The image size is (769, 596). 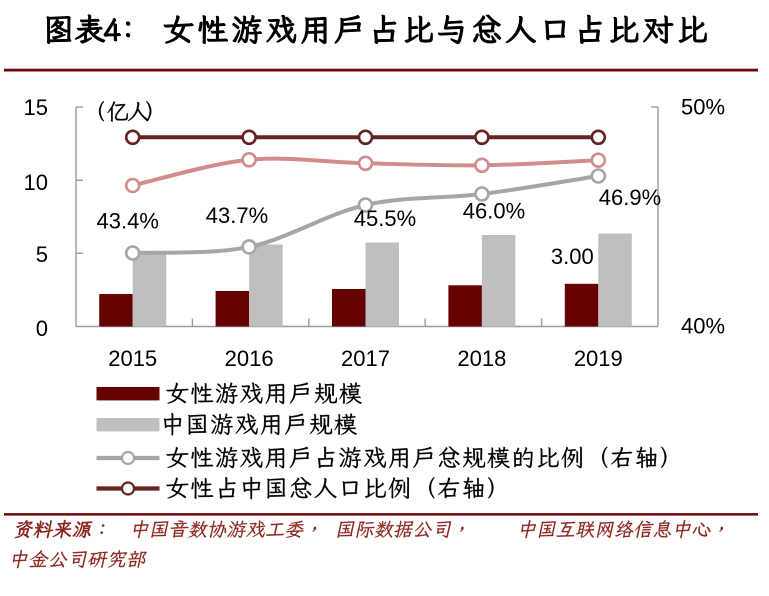 I want to click on svg-text: 2019, so click(x=598, y=358).